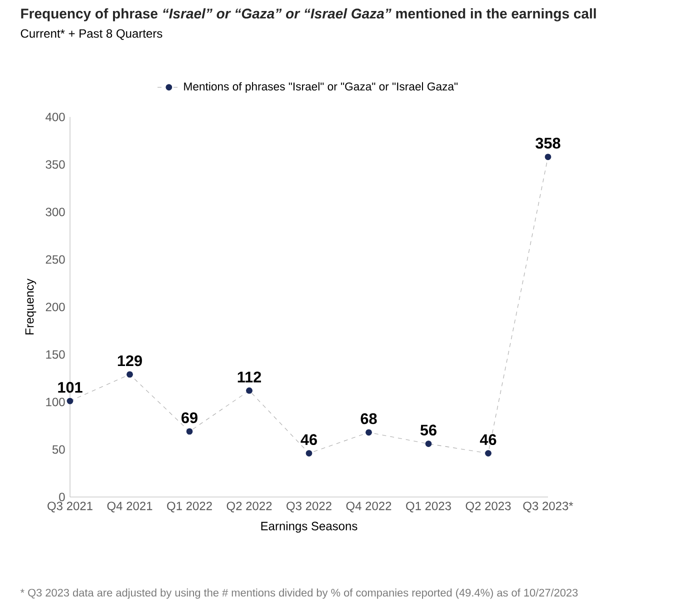 Image resolution: width=685 pixels, height=613 pixels. What do you see at coordinates (70, 507) in the screenshot?
I see `x-tick-label: Q3 2021` at bounding box center [70, 507].